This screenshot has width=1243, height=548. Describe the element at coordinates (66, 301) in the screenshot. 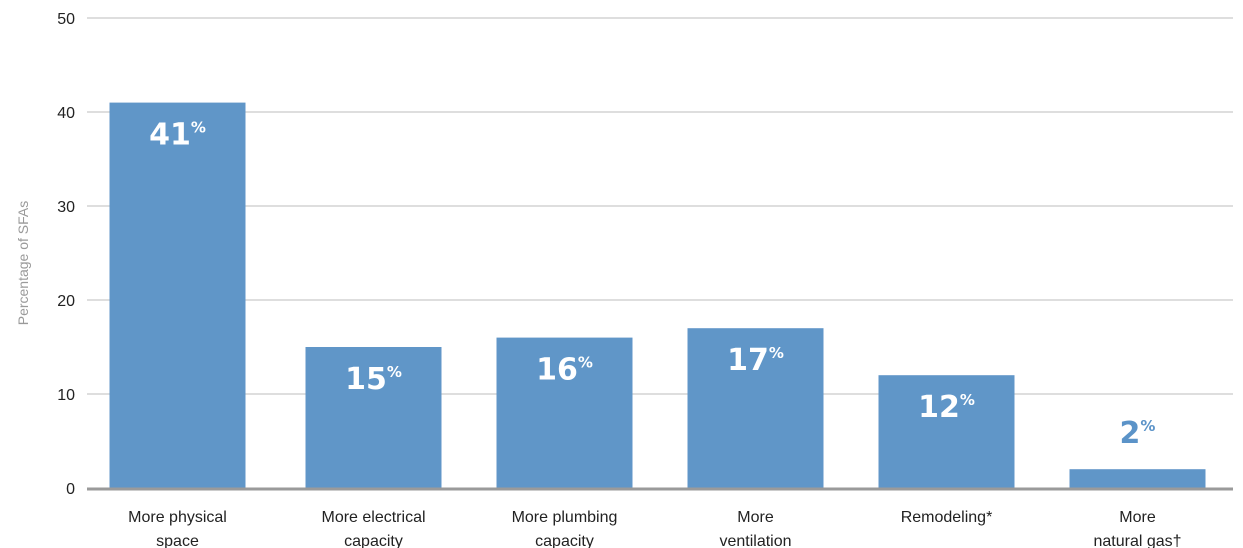

I see `y-tick-label-20: 20` at that location.